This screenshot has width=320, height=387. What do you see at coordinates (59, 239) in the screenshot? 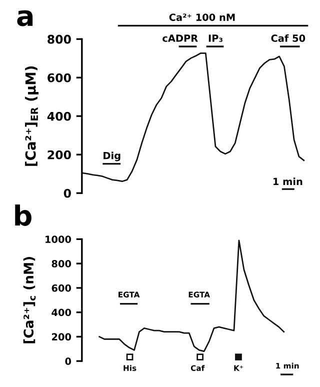
I see `y-tick-label: 1000` at bounding box center [59, 239].